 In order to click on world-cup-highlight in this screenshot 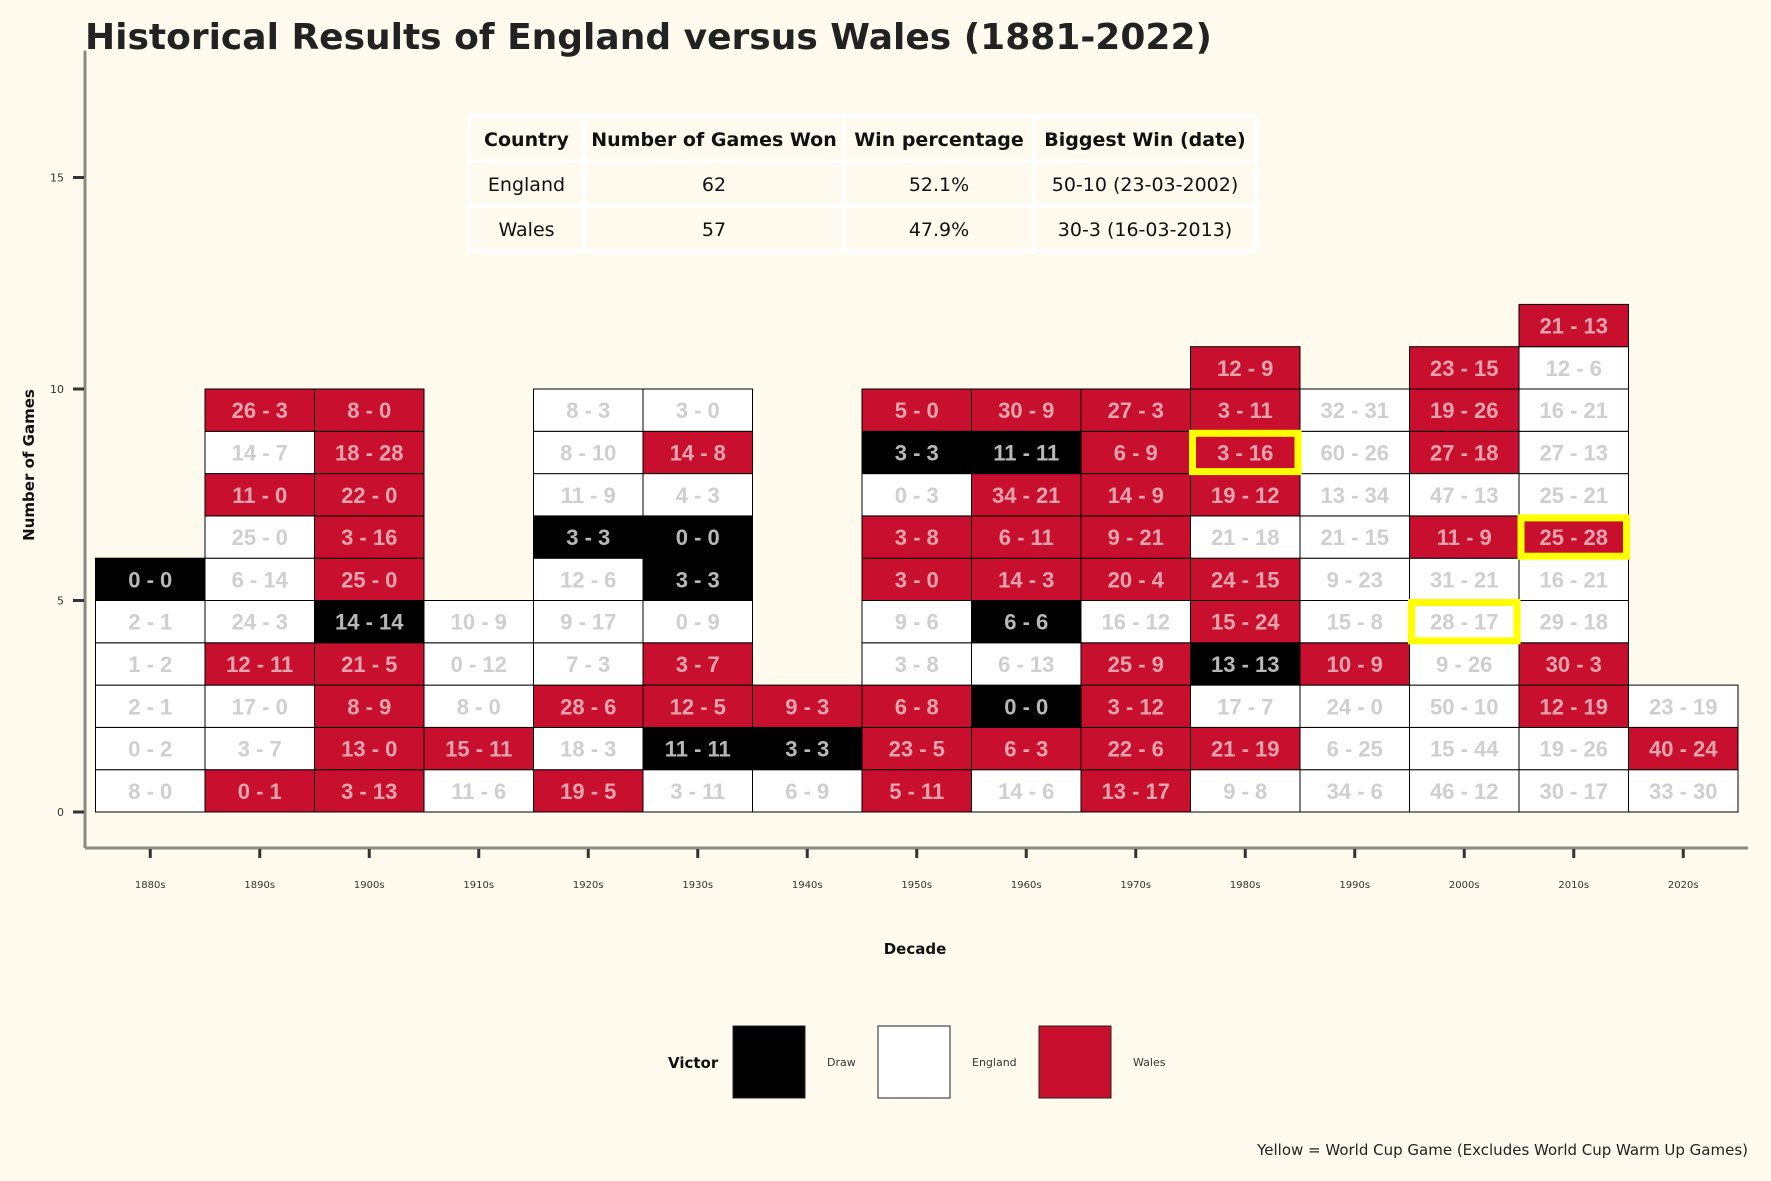, I will do `click(1245, 452)`.